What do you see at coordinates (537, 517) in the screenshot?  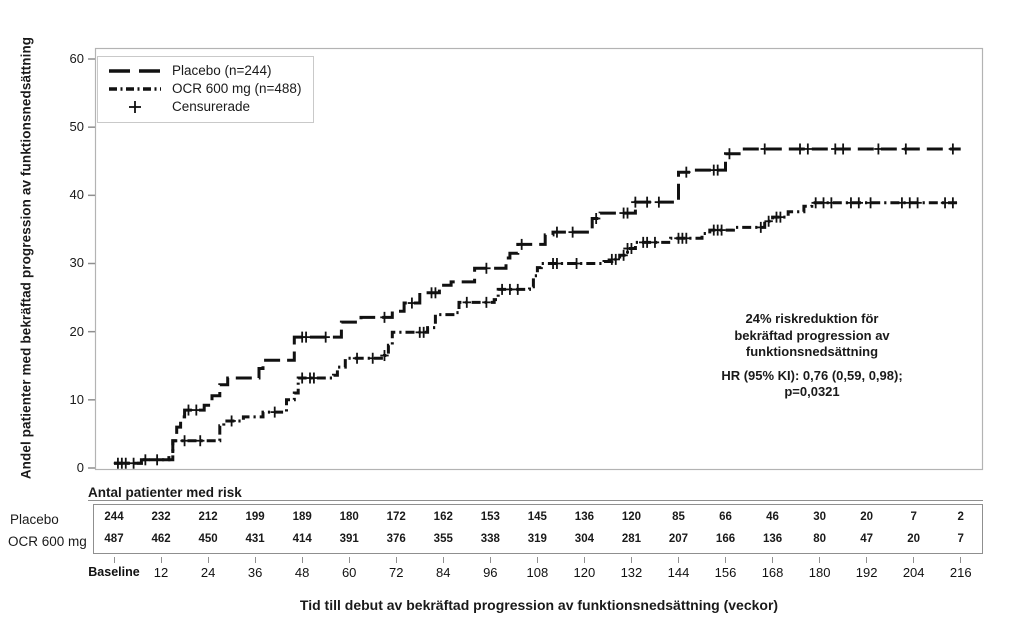 I see `risk-count-placebo: 145` at bounding box center [537, 517].